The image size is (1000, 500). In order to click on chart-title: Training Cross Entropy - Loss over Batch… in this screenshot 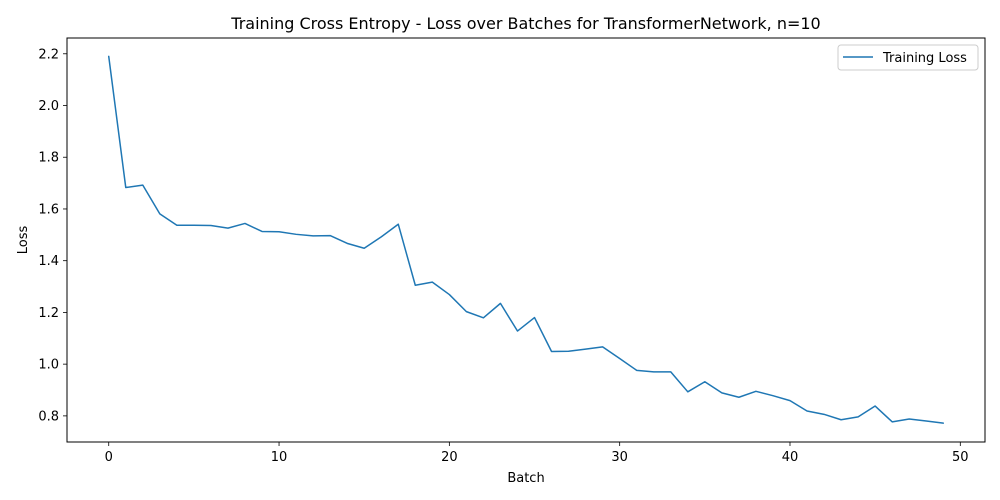, I will do `click(525, 23)`.